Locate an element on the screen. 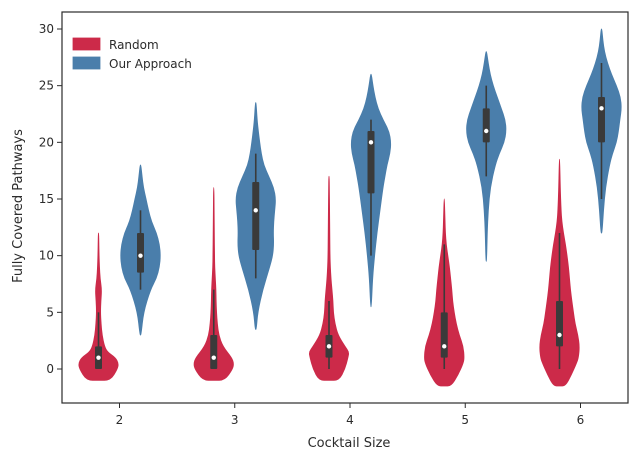  legend-item-random: Random is located at coordinates (115, 44).